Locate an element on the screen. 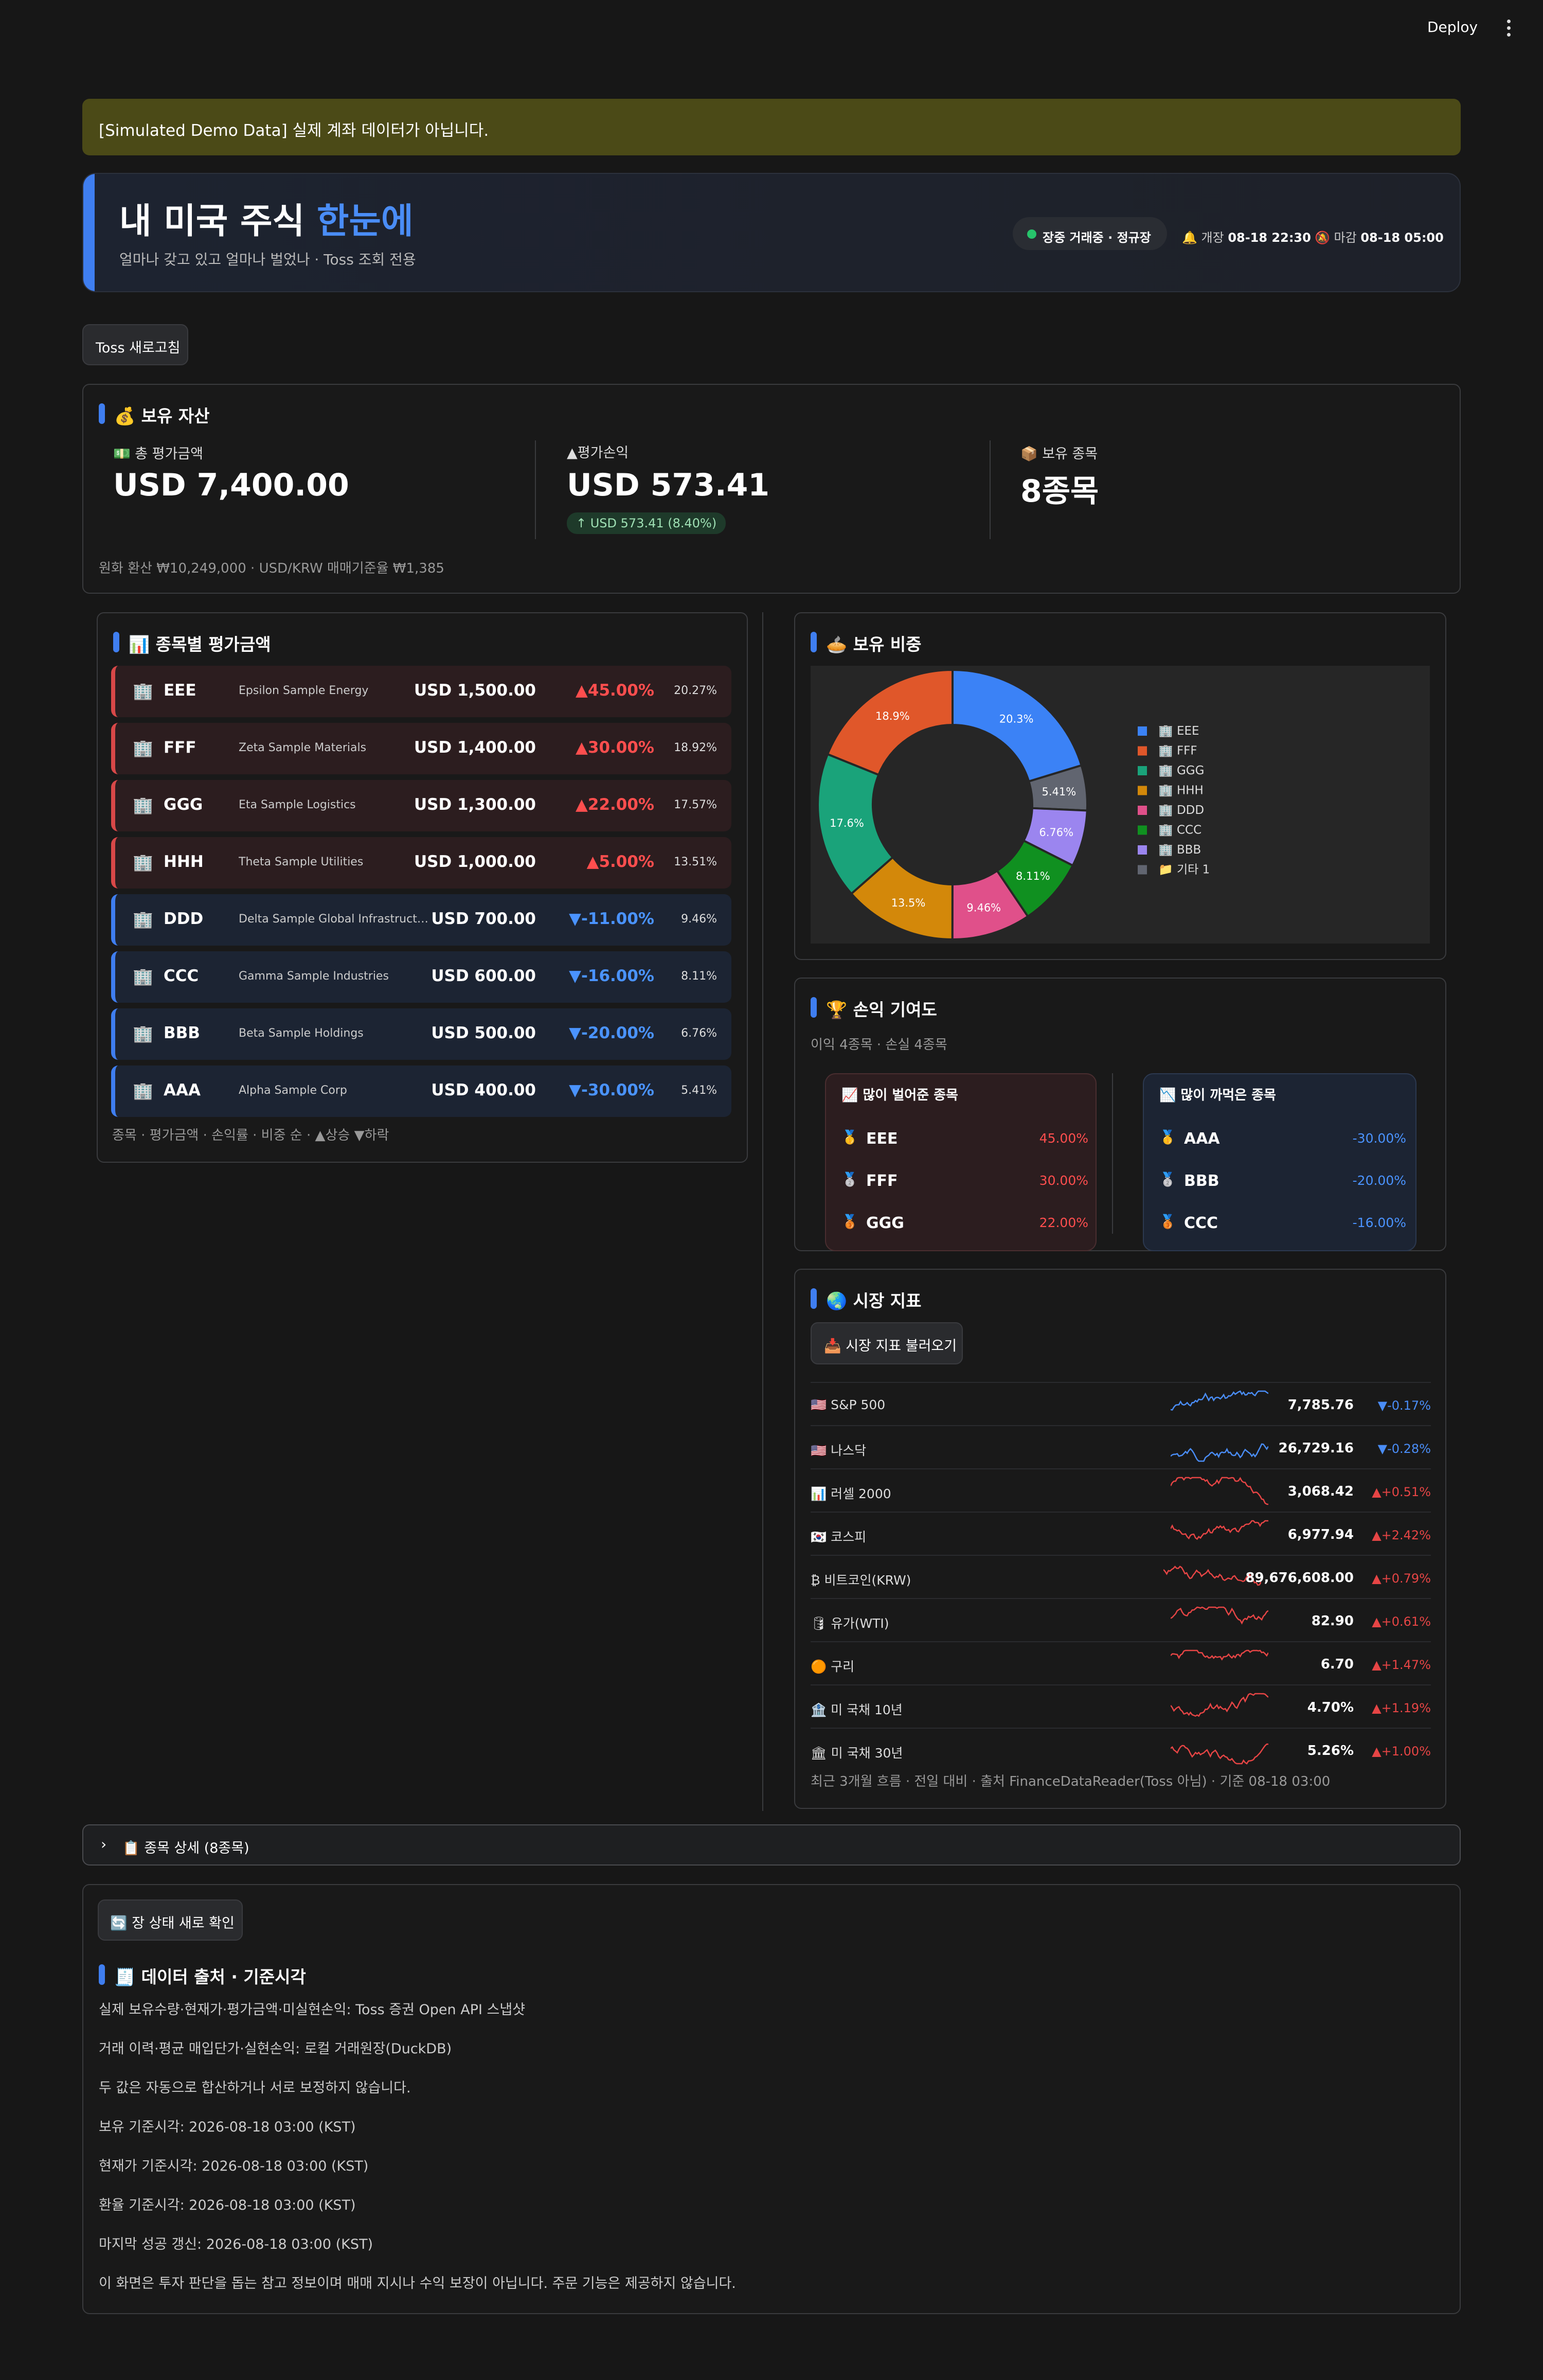  toss-refresh-button: Toss 새로고침 is located at coordinates (135, 344).